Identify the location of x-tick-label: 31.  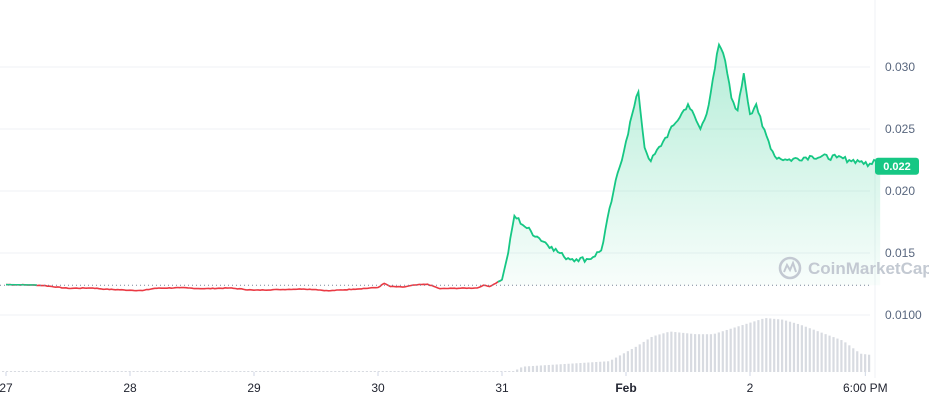
(502, 388).